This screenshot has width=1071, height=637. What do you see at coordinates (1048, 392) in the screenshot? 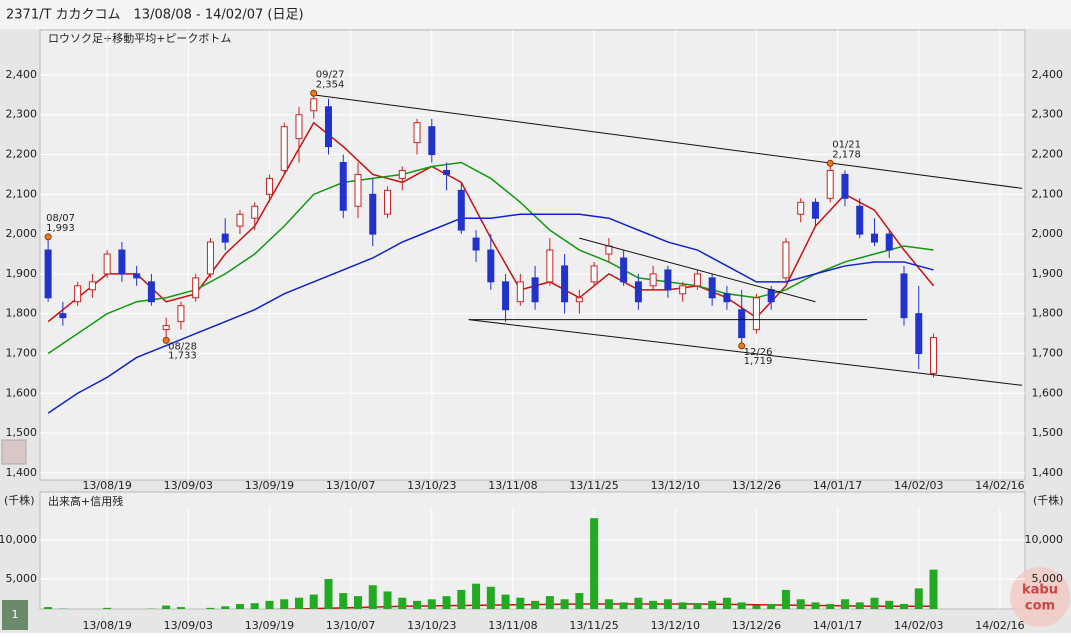
I see `y-tick-label-right: 1,600` at bounding box center [1048, 392].